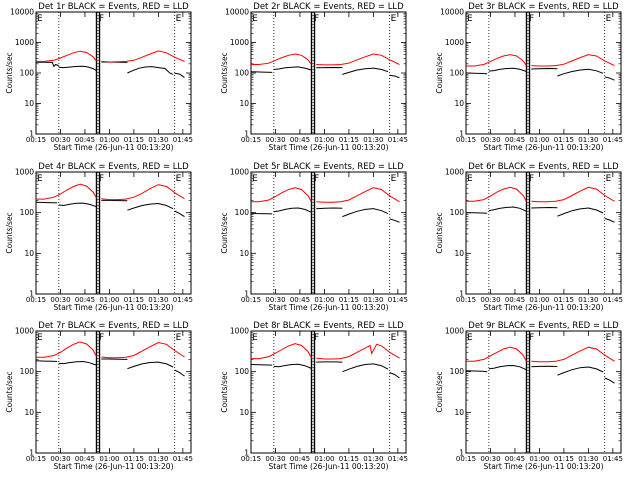  What do you see at coordinates (113, 326) in the screenshot?
I see `panel-title: Det 7r BLACK = Events, RED = LLD` at bounding box center [113, 326].